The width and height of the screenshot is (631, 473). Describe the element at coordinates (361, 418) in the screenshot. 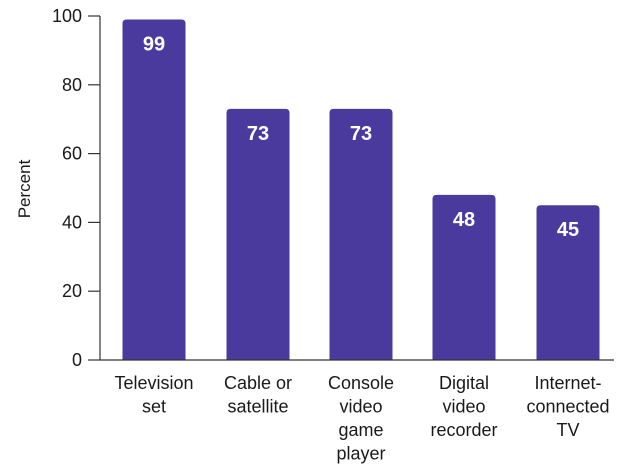

I see `x-category-label: Console video game player` at that location.